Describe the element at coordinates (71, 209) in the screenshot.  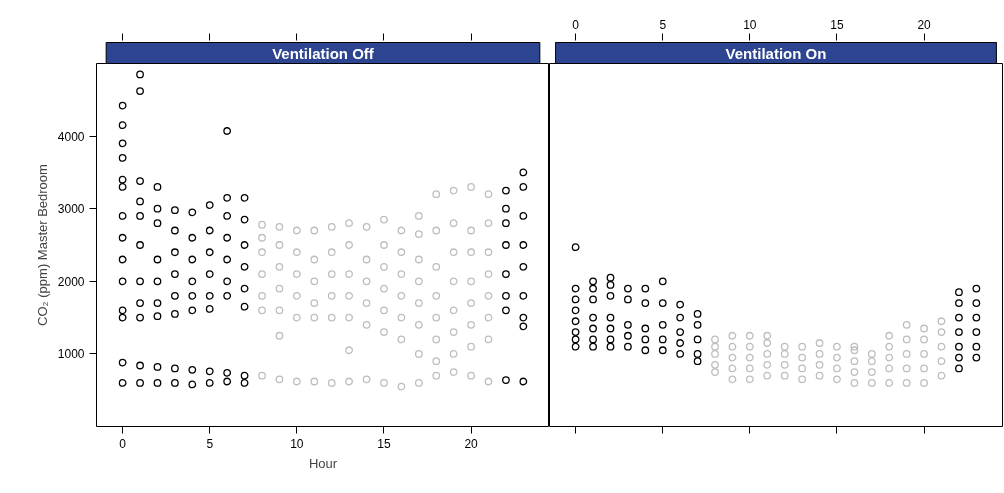
I see `y-tick-label: 3000` at that location.